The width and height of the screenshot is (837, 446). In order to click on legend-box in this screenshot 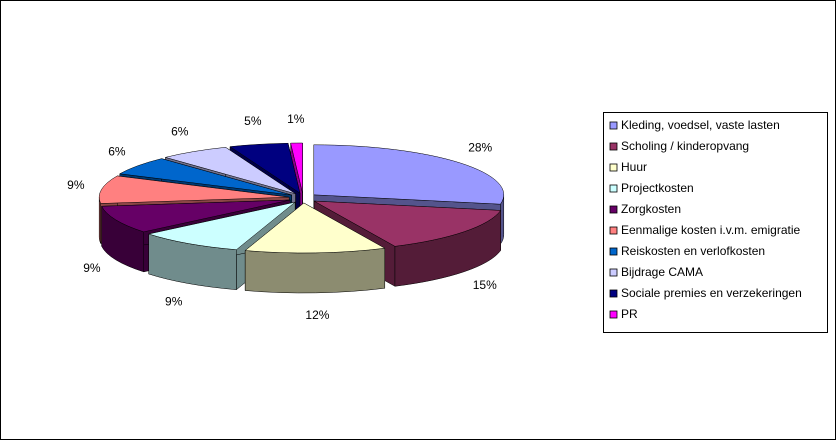, I will do `click(715, 222)`.